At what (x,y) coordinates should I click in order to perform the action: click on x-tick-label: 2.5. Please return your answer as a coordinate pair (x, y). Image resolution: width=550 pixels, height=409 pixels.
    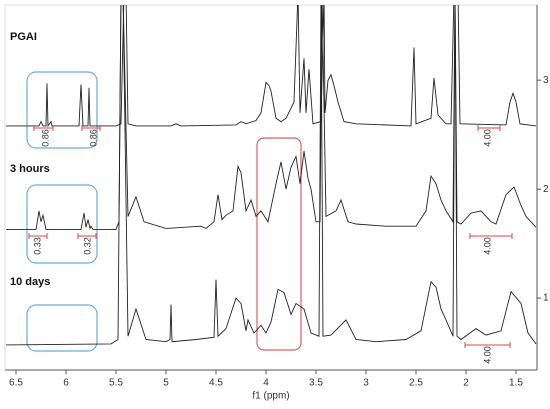
    Looking at the image, I should click on (416, 383).